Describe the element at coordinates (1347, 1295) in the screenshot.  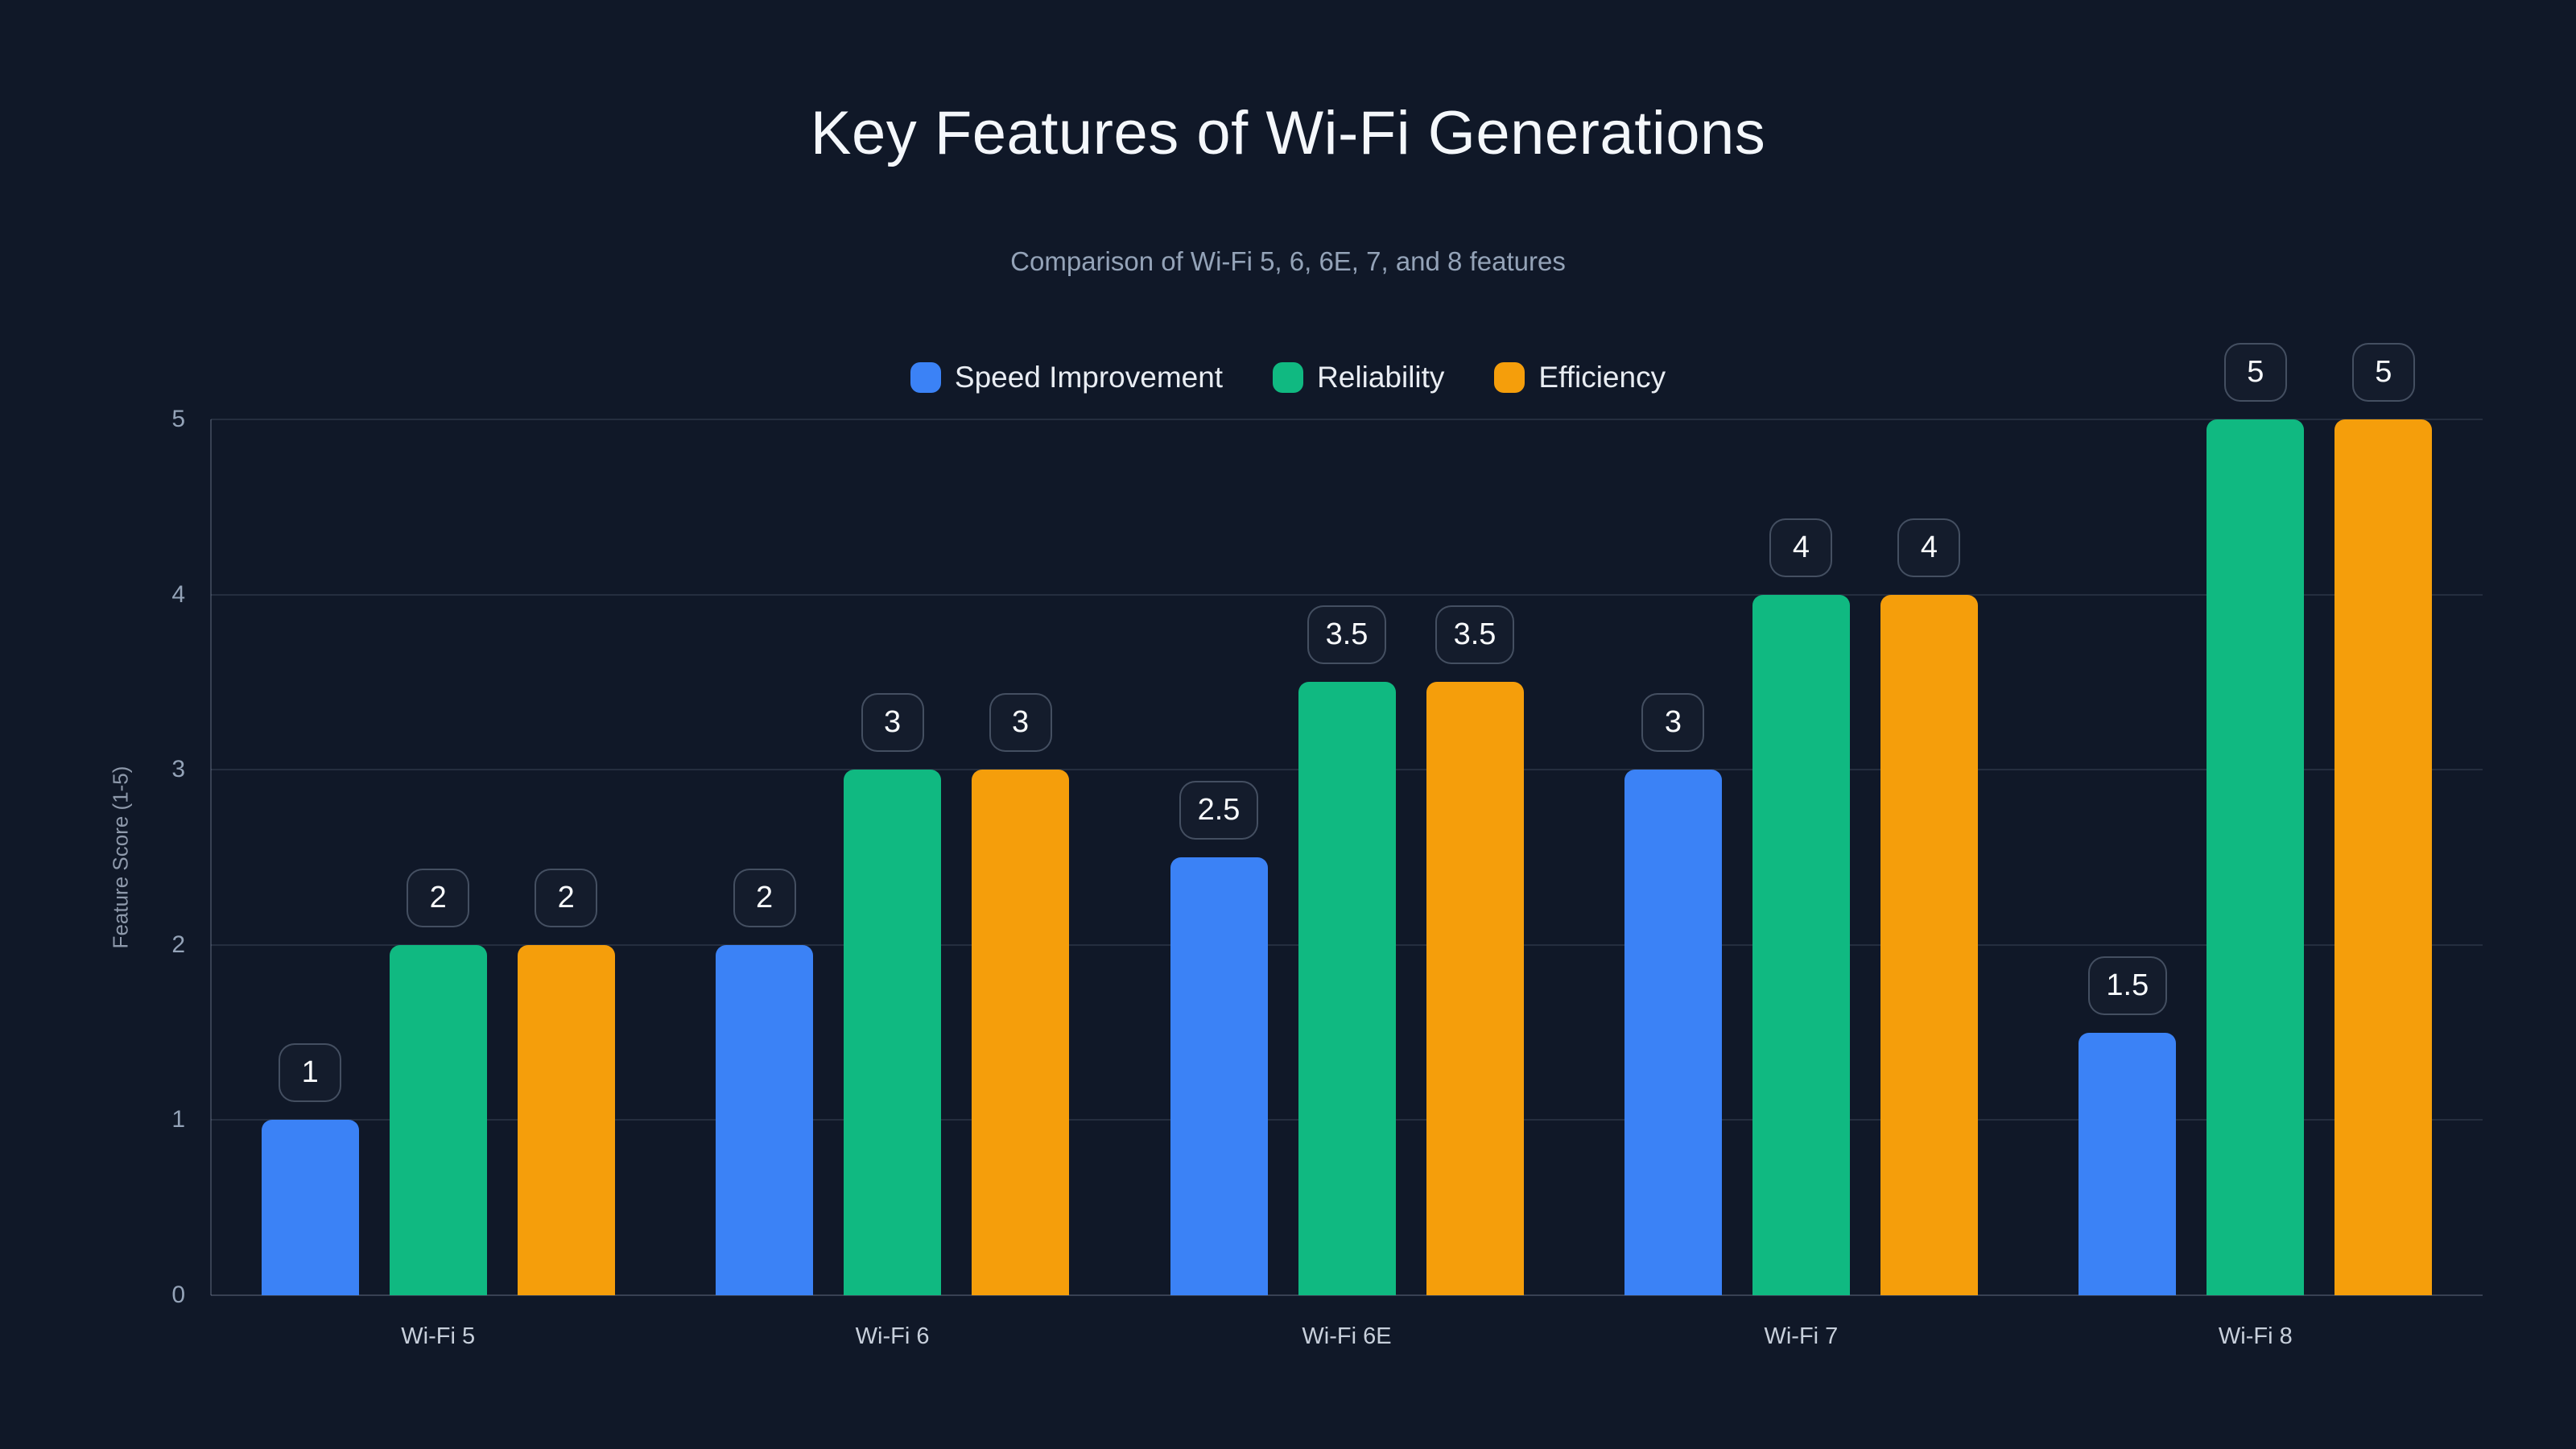
I see `x-axis-line` at that location.